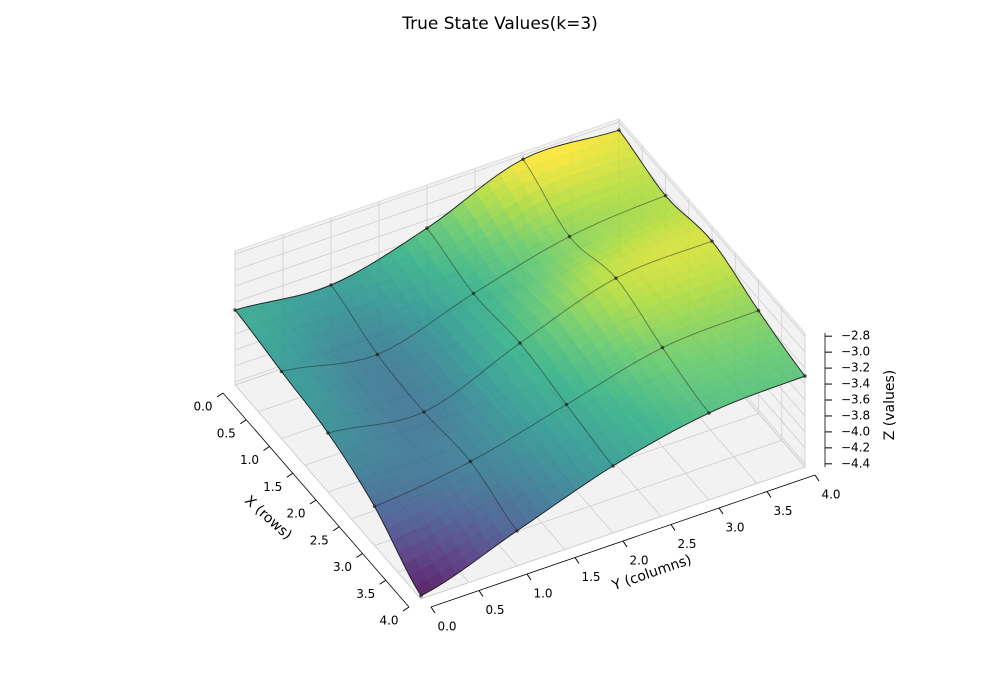 This screenshot has width=1000, height=700. I want to click on z-tick-label: −4.2, so click(855, 447).